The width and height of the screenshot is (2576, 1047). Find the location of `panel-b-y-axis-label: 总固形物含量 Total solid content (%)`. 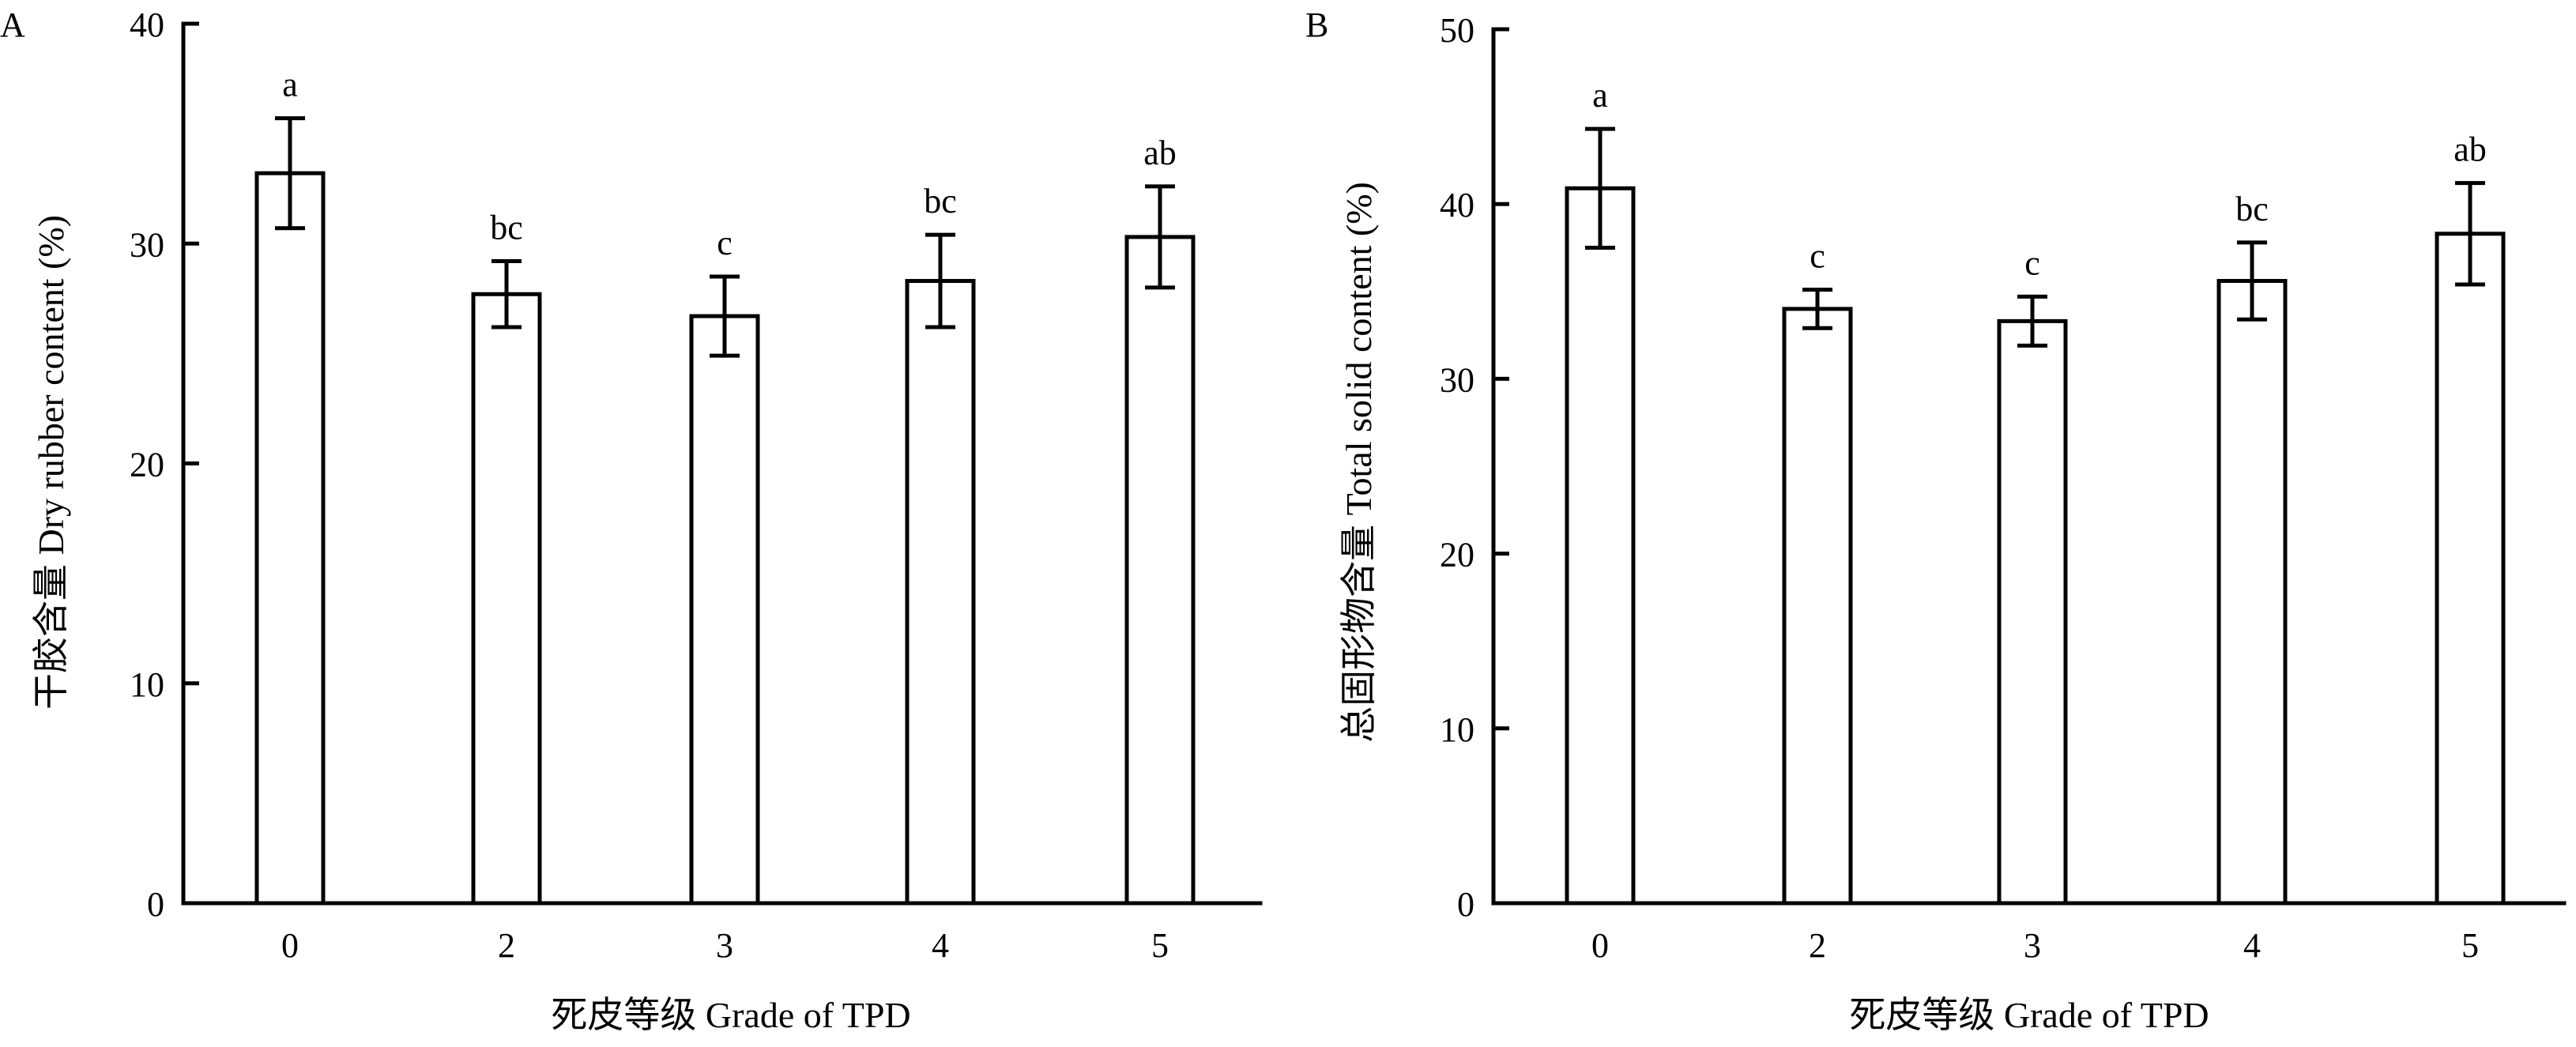

panel-b-y-axis-label: 总固形物含量 Total solid content (%) is located at coordinates (1359, 462).